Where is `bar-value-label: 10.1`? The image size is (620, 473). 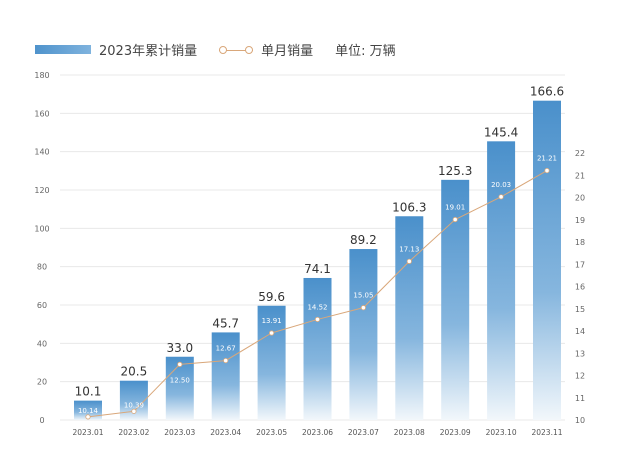 bar-value-label: 10.1 is located at coordinates (88, 392).